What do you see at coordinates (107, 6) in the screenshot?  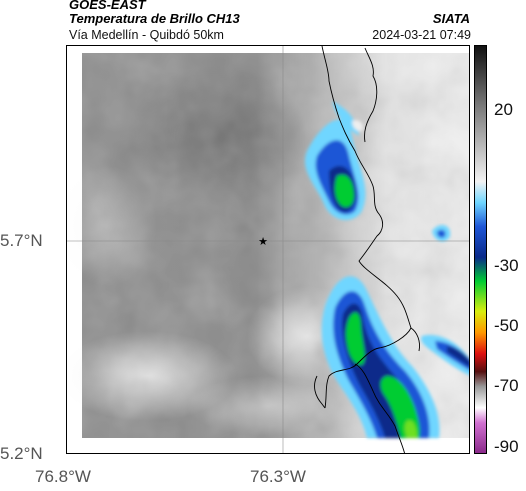 I see `satellite-title: GOES-EAST` at bounding box center [107, 6].